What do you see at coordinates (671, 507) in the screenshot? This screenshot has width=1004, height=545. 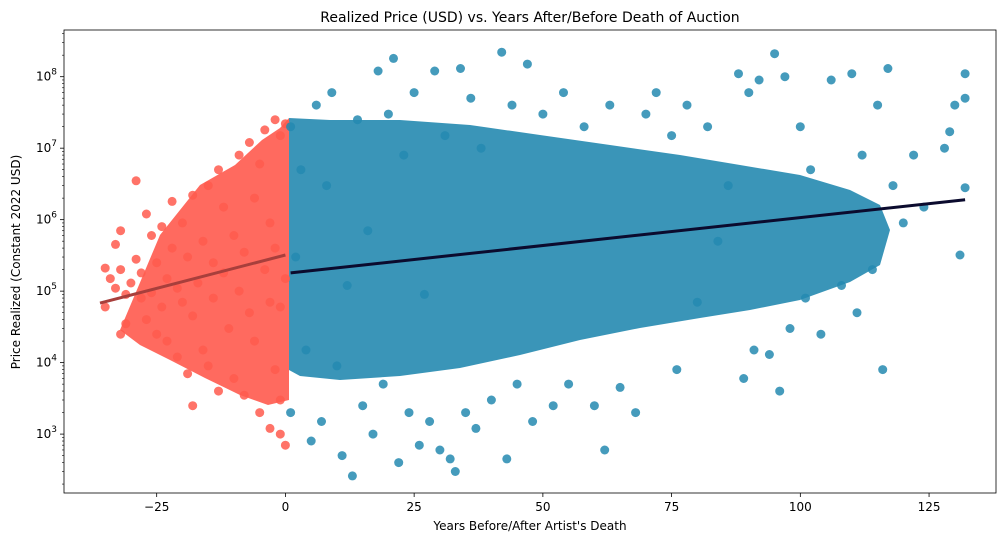 I see `x-tick-label: 75` at bounding box center [671, 507].